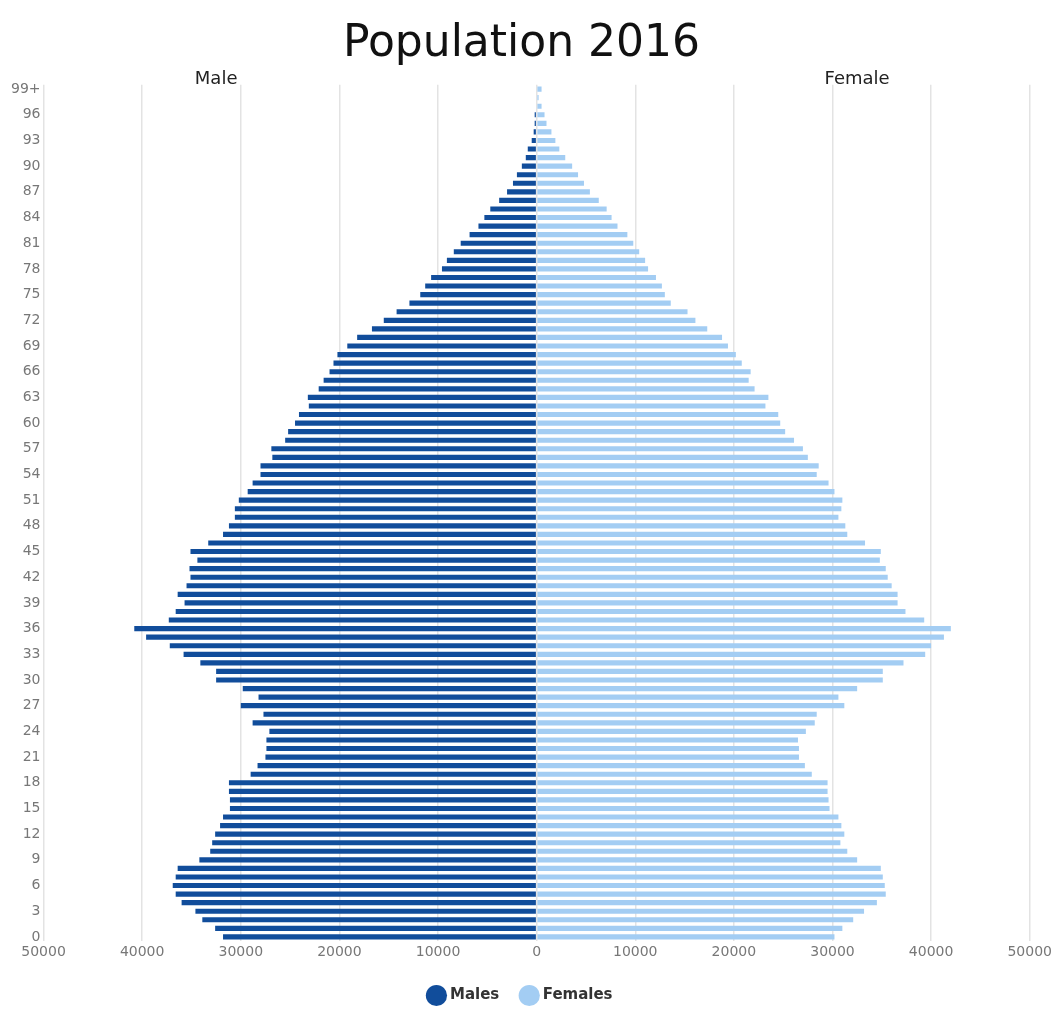 Image resolution: width=1063 pixels, height=1027 pixels. What do you see at coordinates (36, 909) in the screenshot?
I see `y-tick-label: 3` at bounding box center [36, 909].